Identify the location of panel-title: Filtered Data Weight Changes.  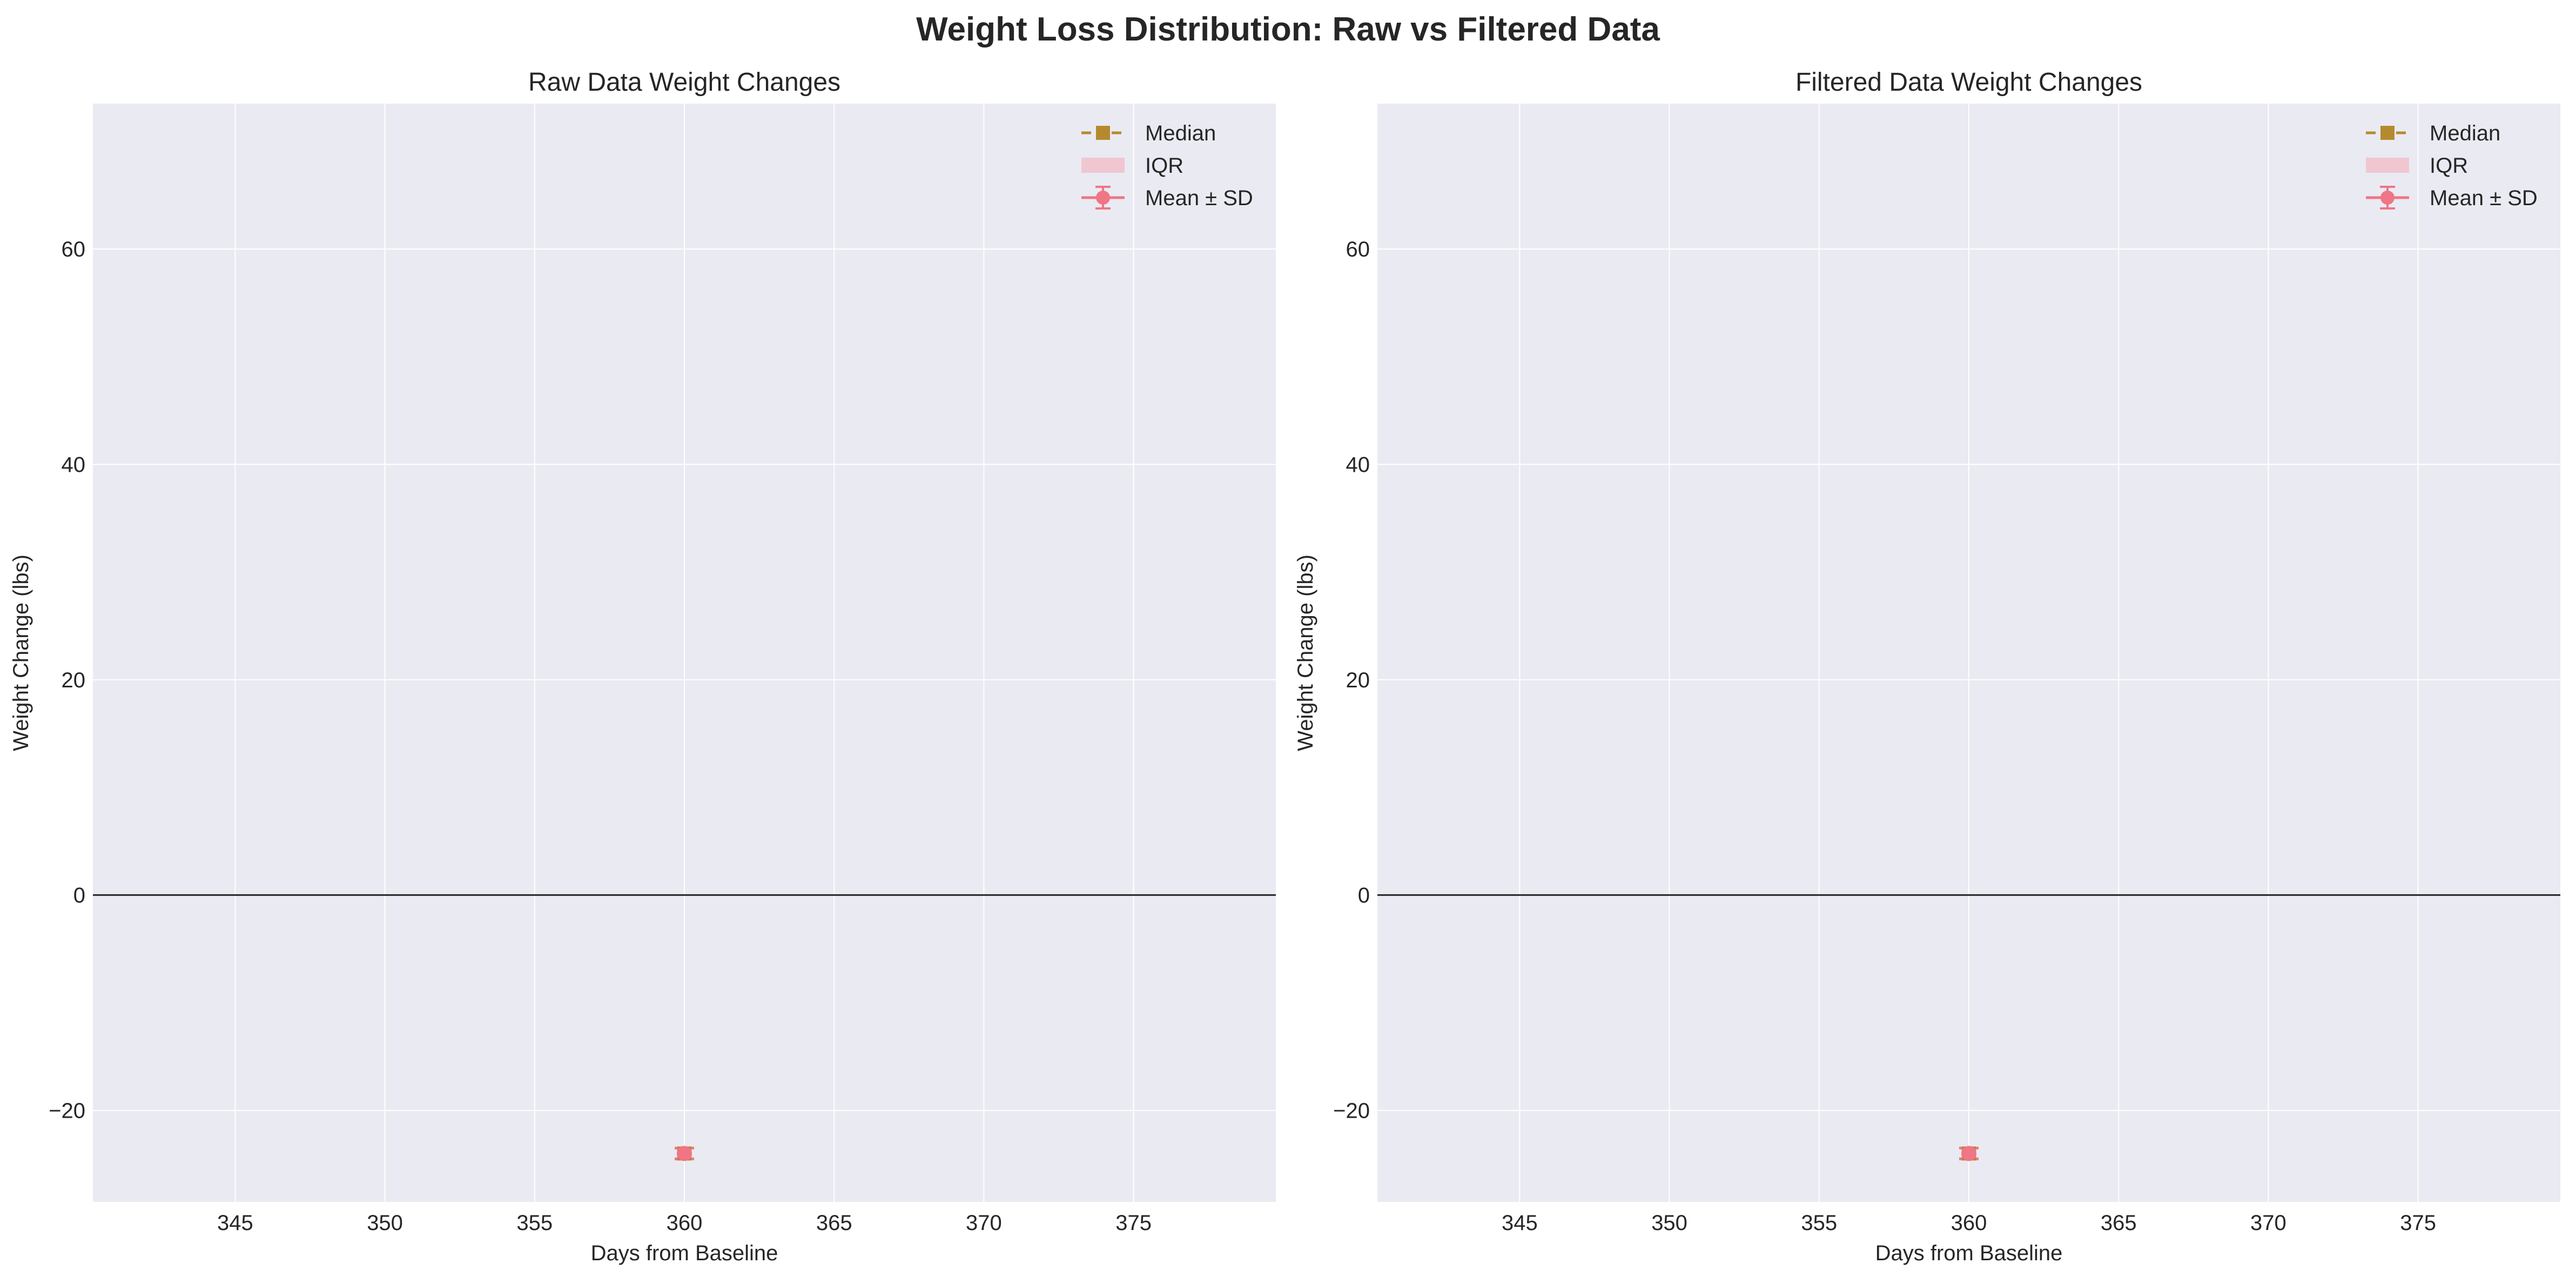
(1968, 82).